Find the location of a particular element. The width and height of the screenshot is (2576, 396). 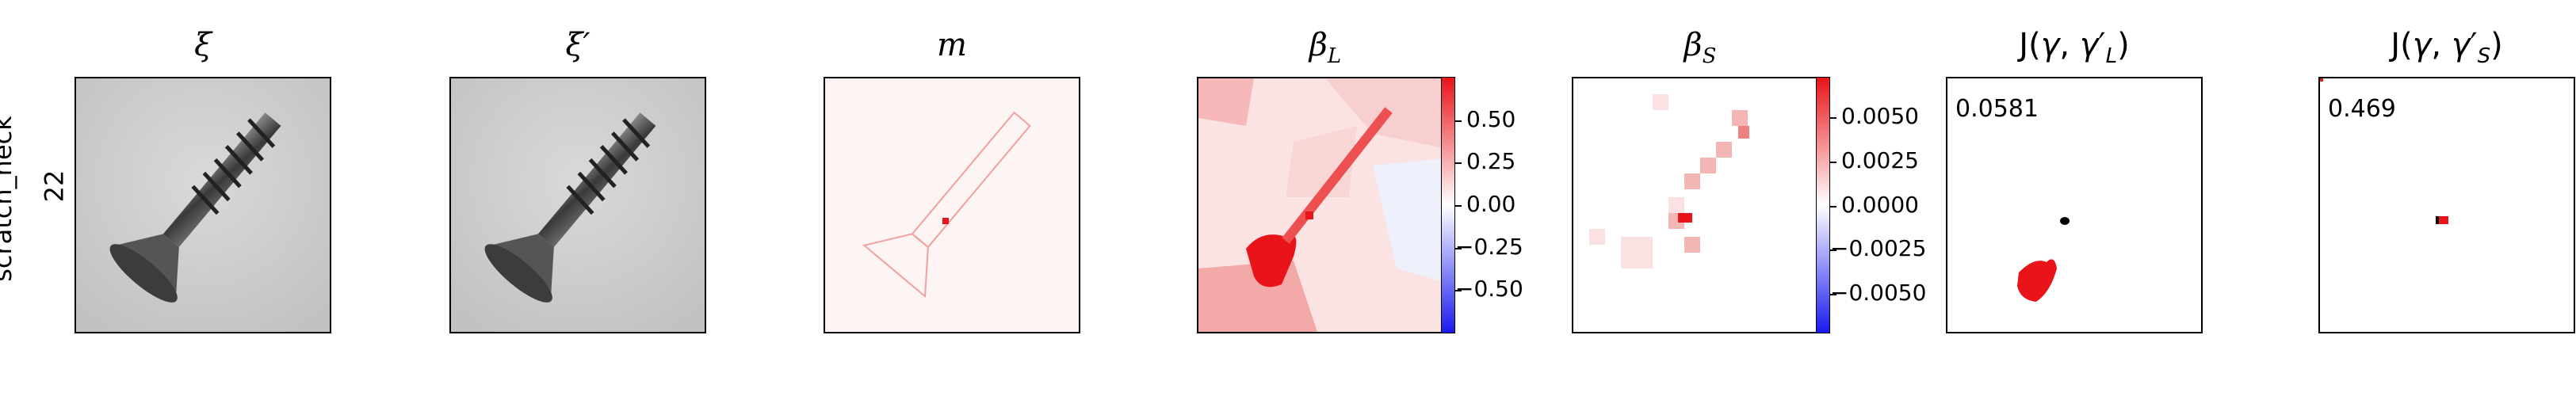

panel-xi-prime-image is located at coordinates (577, 205).